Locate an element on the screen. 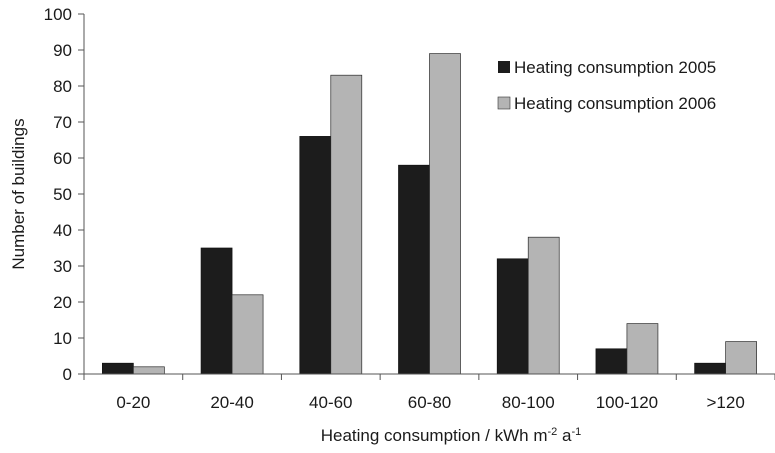 This screenshot has height=453, width=775. x-tick-label: 20-40 is located at coordinates (231, 402).